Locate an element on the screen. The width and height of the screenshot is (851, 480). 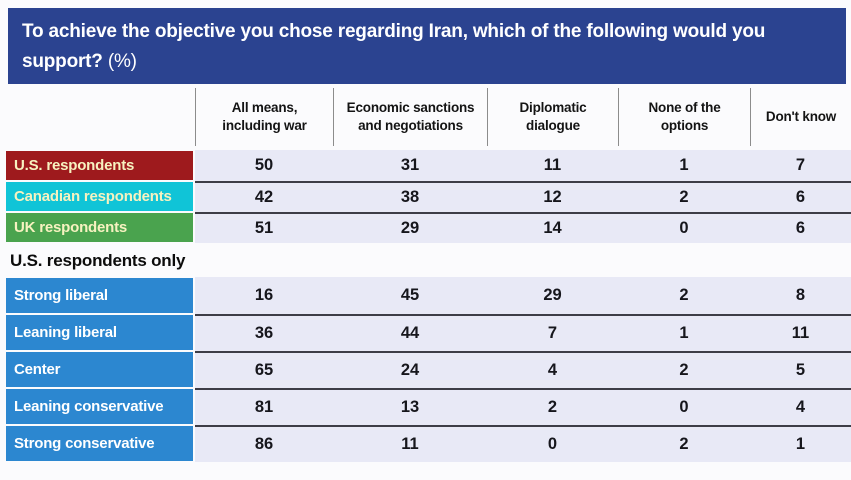
value-cell: 51 is located at coordinates (264, 227).